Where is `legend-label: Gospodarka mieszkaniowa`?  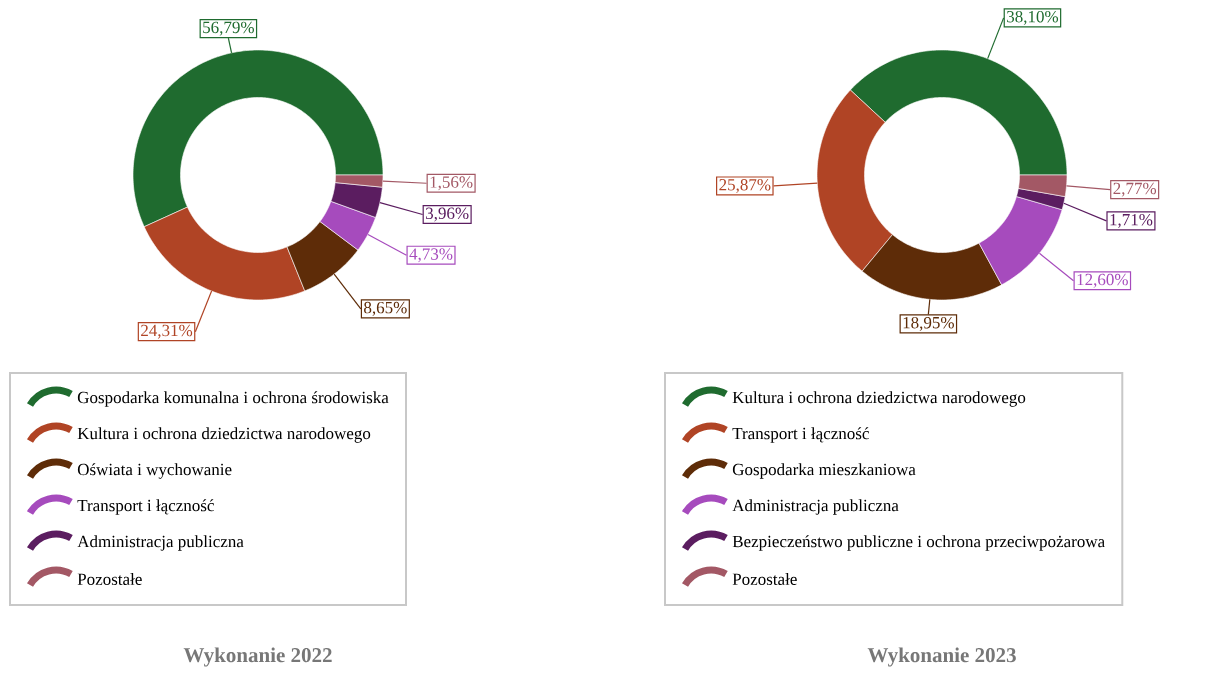 legend-label: Gospodarka mieszkaniowa is located at coordinates (824, 471).